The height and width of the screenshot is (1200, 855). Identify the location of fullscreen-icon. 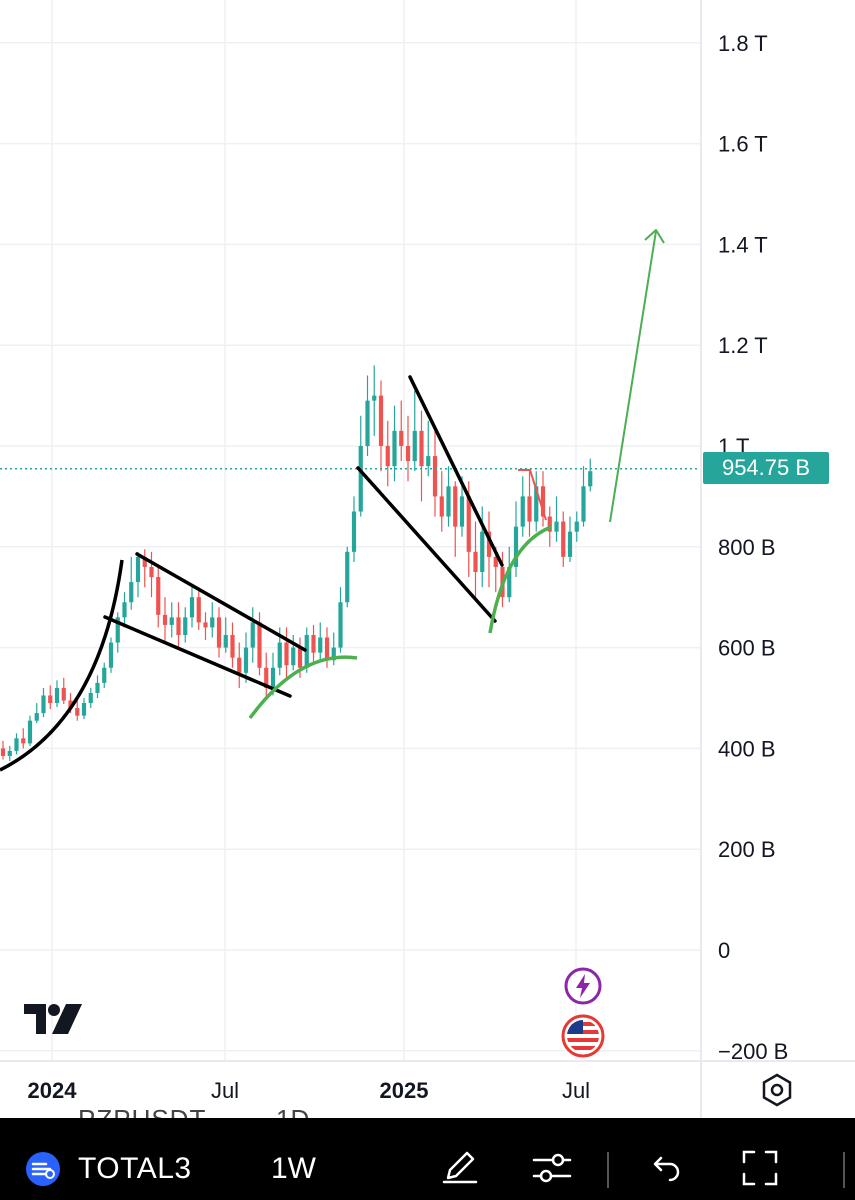
(760, 1168).